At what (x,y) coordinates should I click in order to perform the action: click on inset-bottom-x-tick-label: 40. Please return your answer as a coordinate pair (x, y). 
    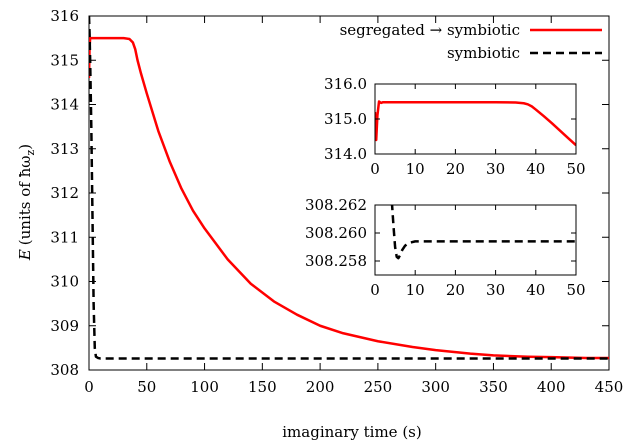
    Looking at the image, I should click on (535, 290).